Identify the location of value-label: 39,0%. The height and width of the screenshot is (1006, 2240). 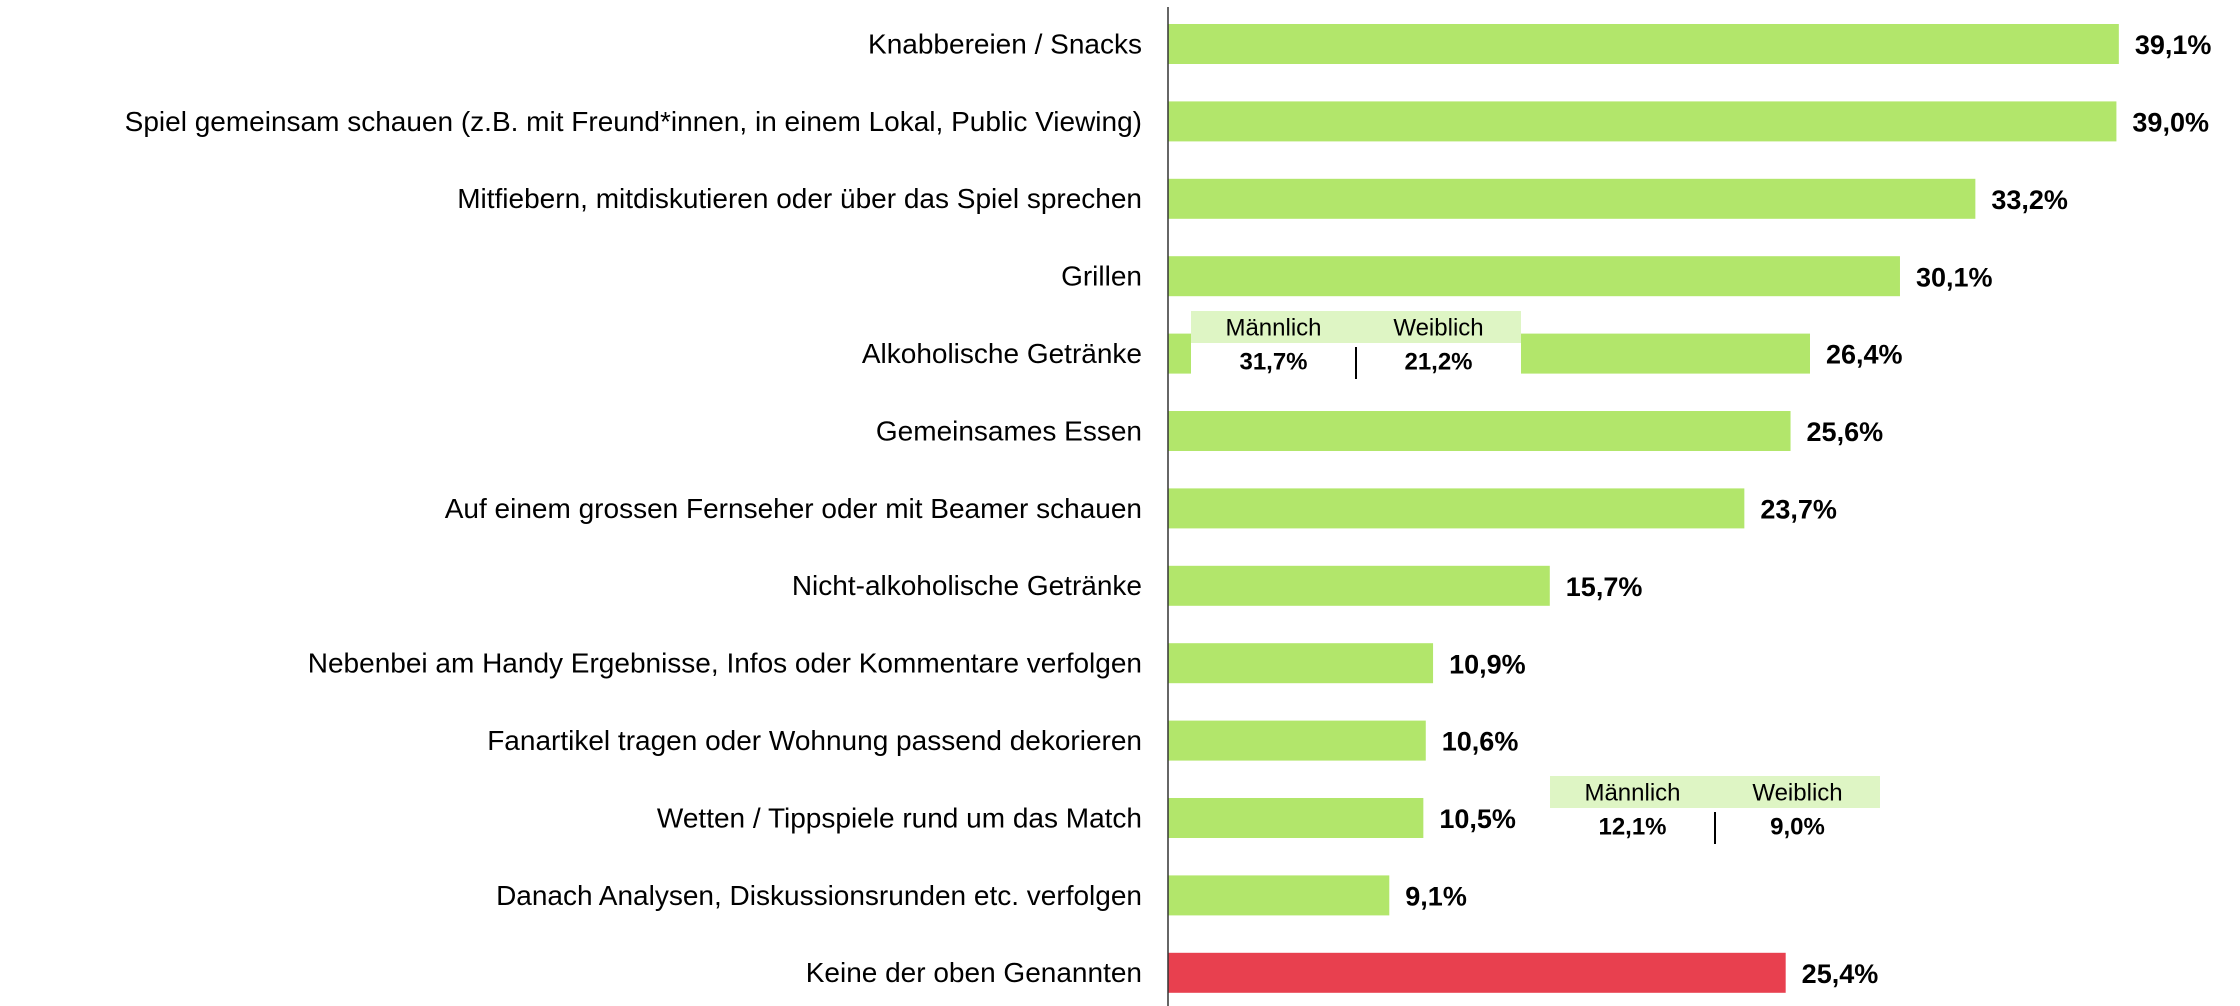
(2170, 123).